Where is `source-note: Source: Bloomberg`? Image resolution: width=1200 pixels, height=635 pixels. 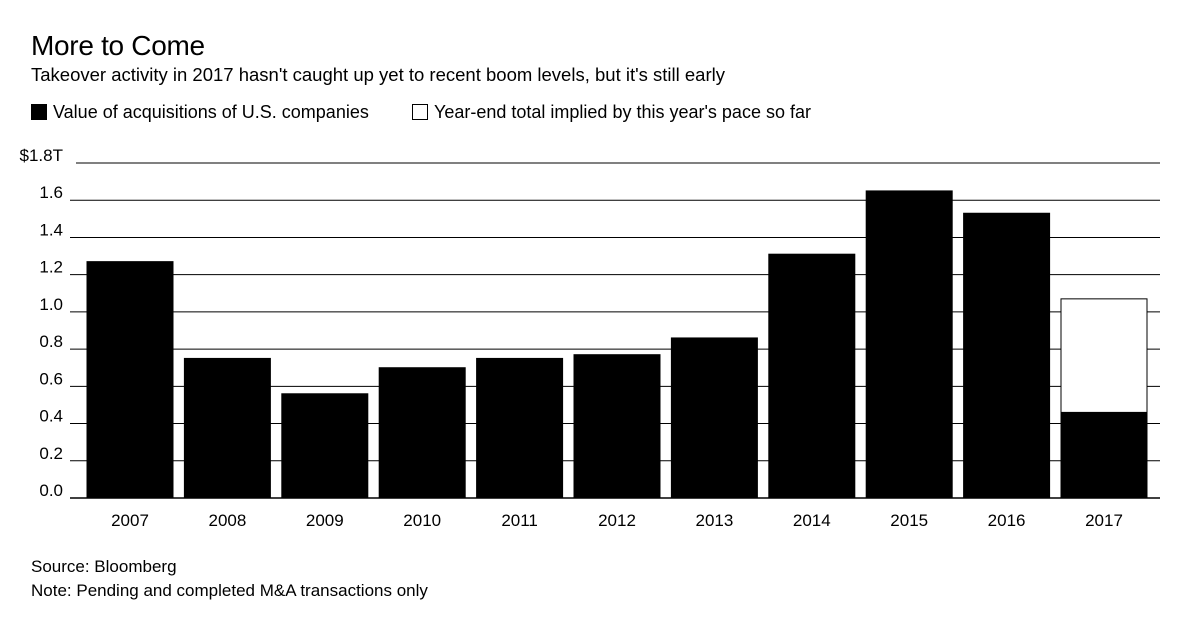 source-note: Source: Bloomberg is located at coordinates (104, 566).